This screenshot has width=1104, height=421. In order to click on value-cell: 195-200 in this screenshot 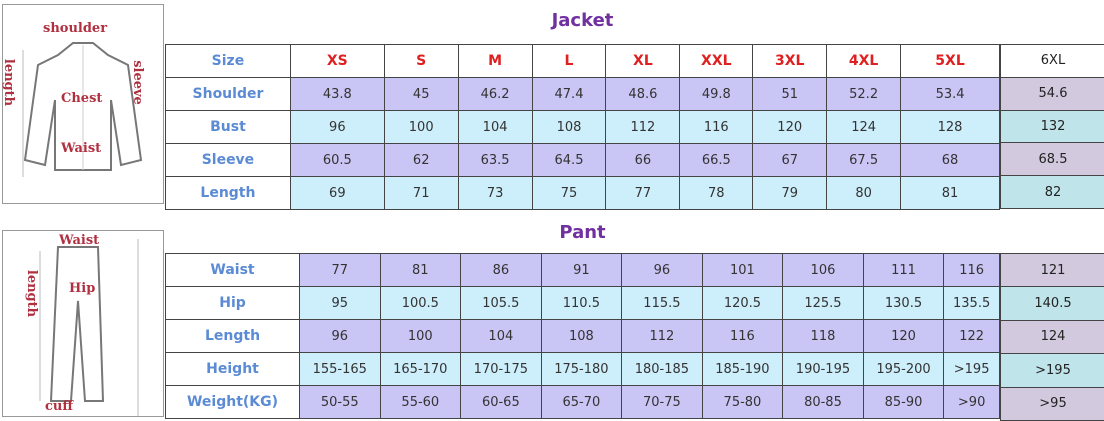, I will do `click(903, 369)`.